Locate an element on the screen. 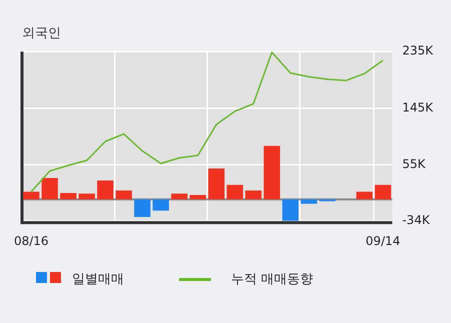 Image resolution: width=451 pixels, height=323 pixels. y-tick-label: 145K is located at coordinates (418, 107).